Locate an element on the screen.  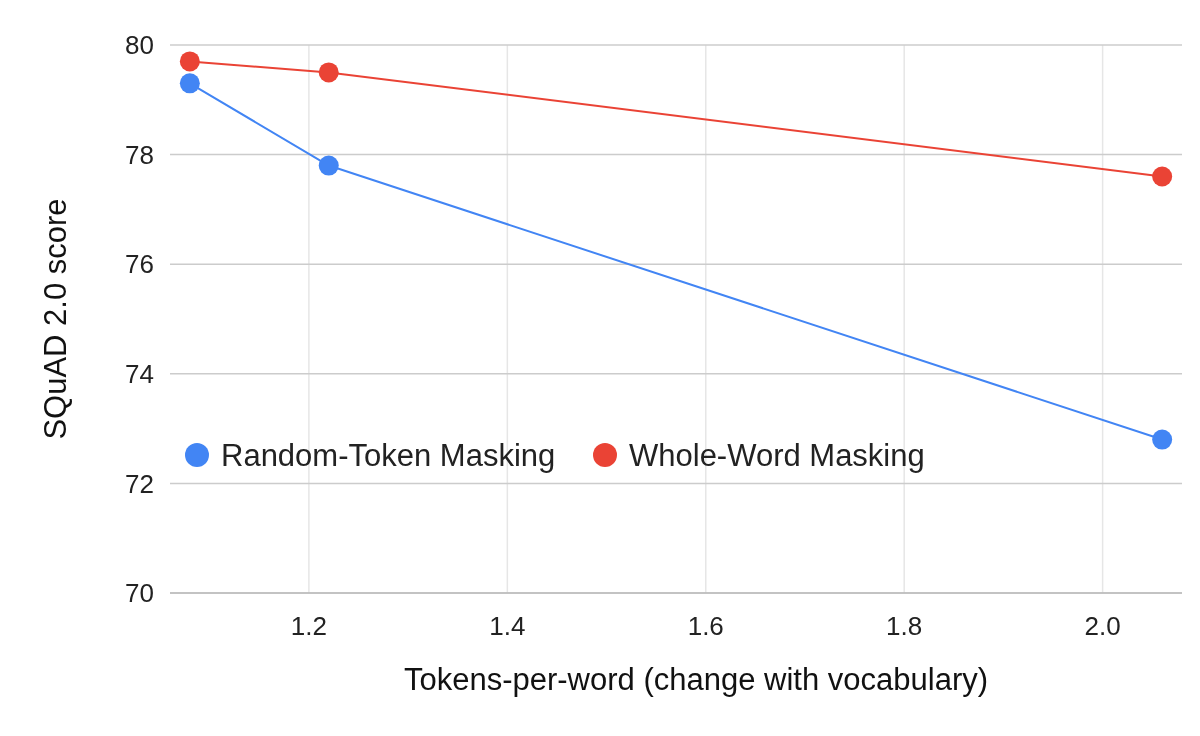
x-tick-label: 2.0 is located at coordinates (1102, 626).